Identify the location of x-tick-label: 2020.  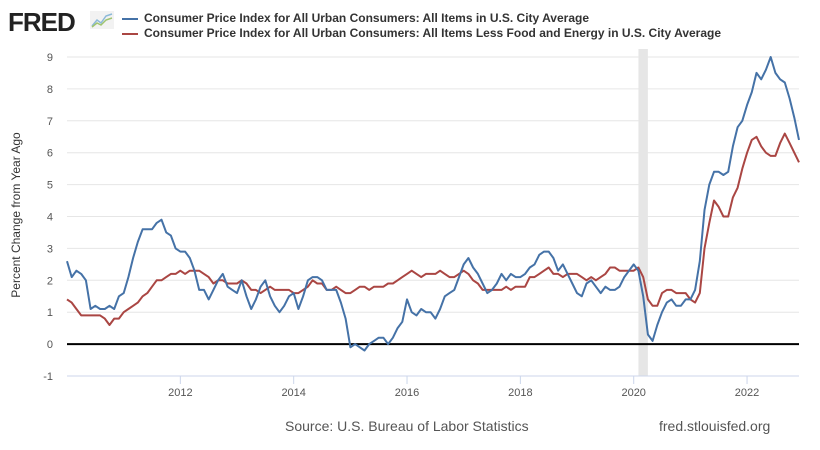
(633, 393).